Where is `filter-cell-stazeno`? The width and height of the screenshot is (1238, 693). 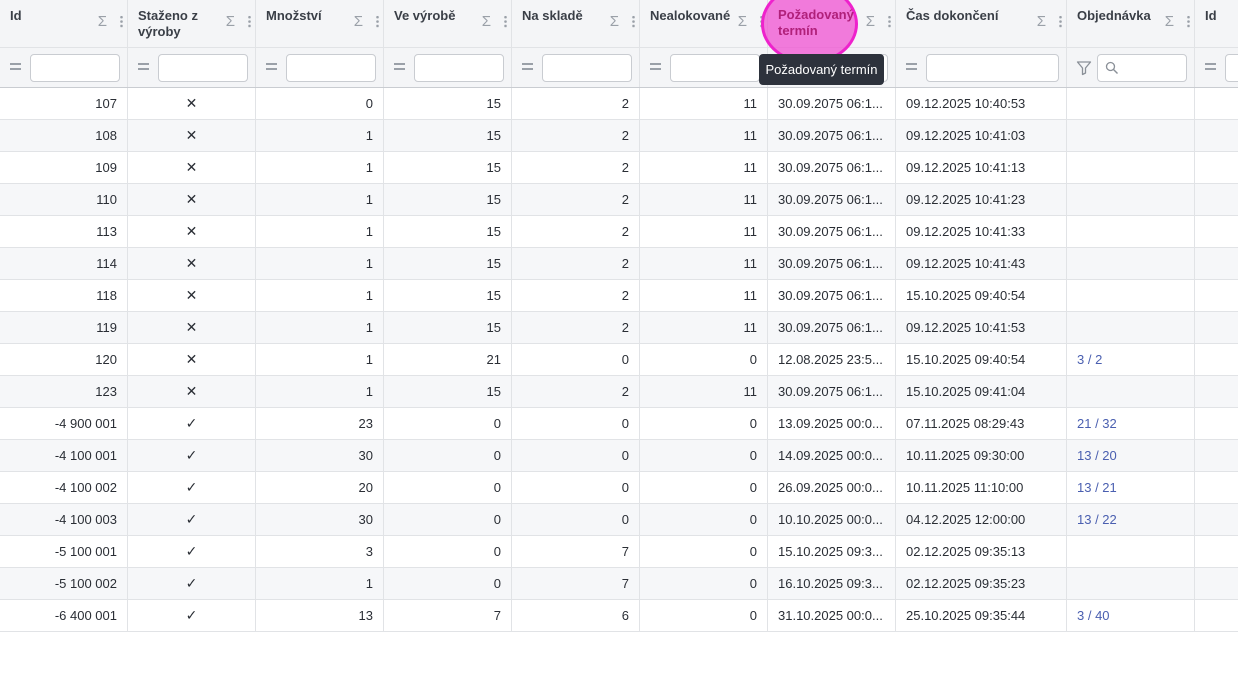
filter-cell-stazeno is located at coordinates (192, 67).